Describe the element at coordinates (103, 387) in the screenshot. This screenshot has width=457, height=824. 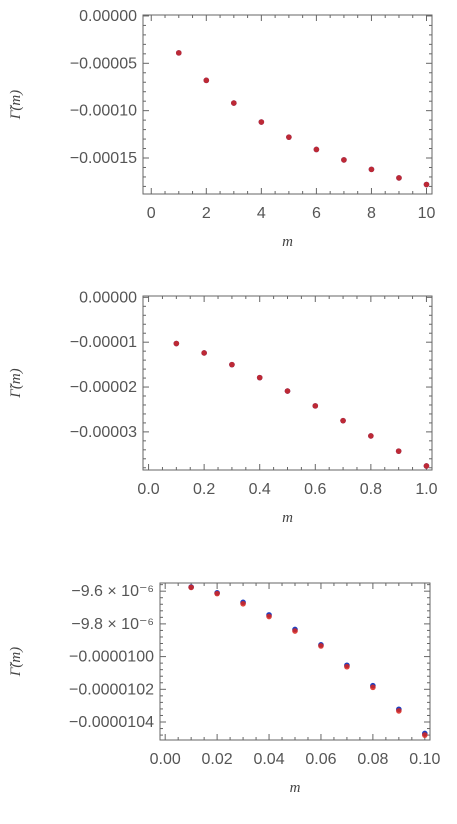
I see `y-tick-label: −0.00002` at that location.